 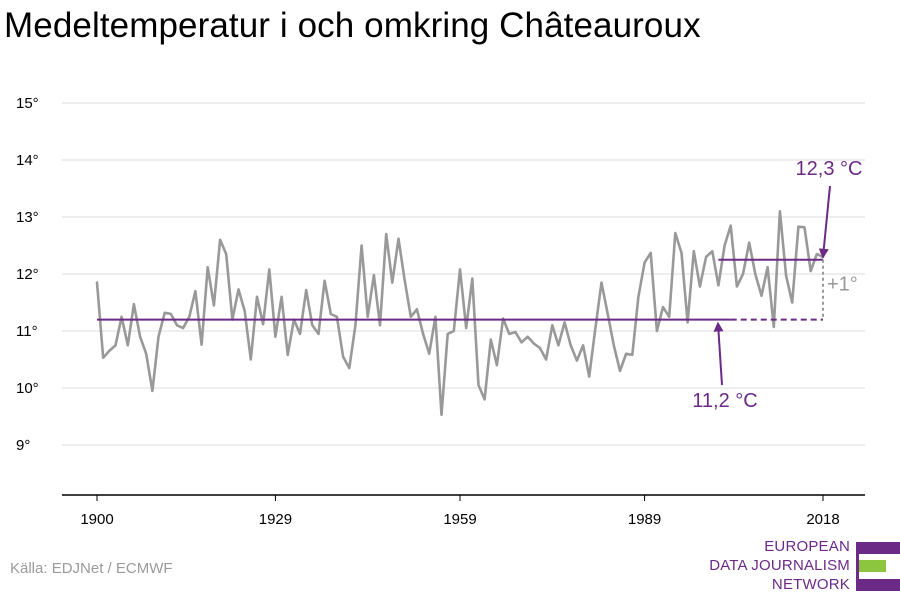 I want to click on baseline-mean-label: 11,2 °C, so click(x=724, y=401).